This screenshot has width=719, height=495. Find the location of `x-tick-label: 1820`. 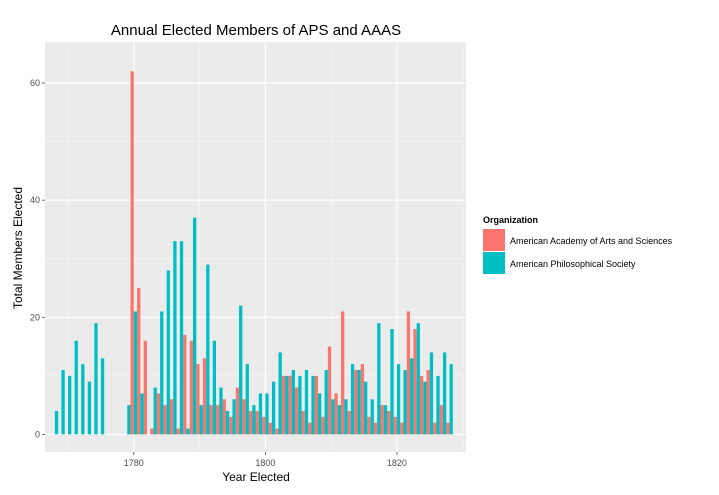

x-tick-label: 1820 is located at coordinates (397, 463).